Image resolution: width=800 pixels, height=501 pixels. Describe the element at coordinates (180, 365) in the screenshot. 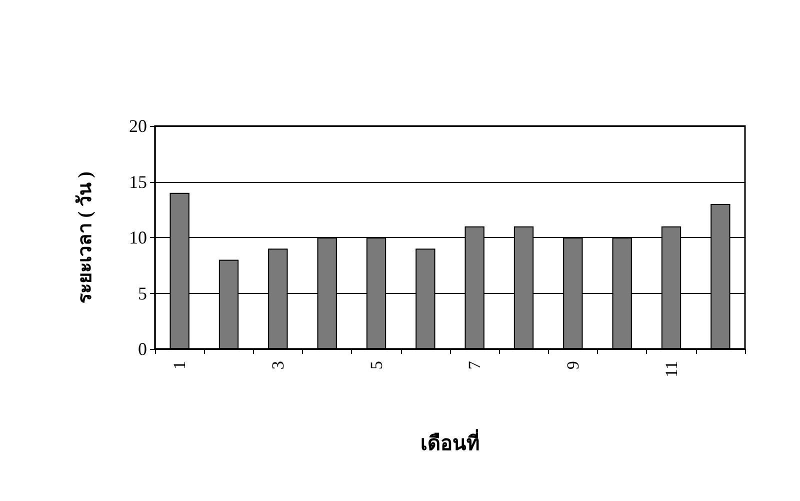

I see `x-tick-label: 1` at that location.